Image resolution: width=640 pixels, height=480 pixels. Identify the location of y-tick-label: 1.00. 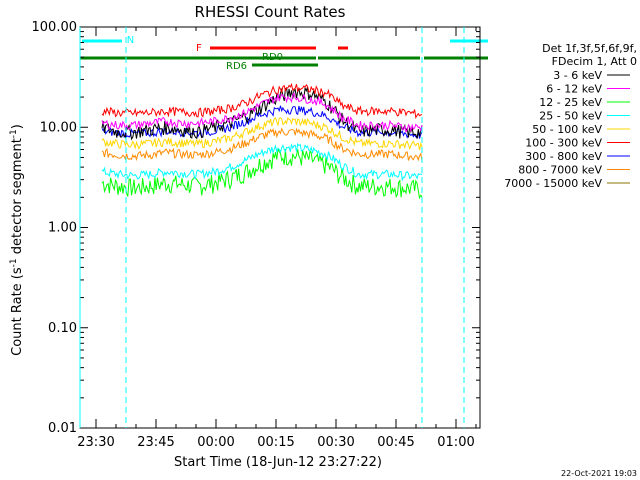
(62, 228).